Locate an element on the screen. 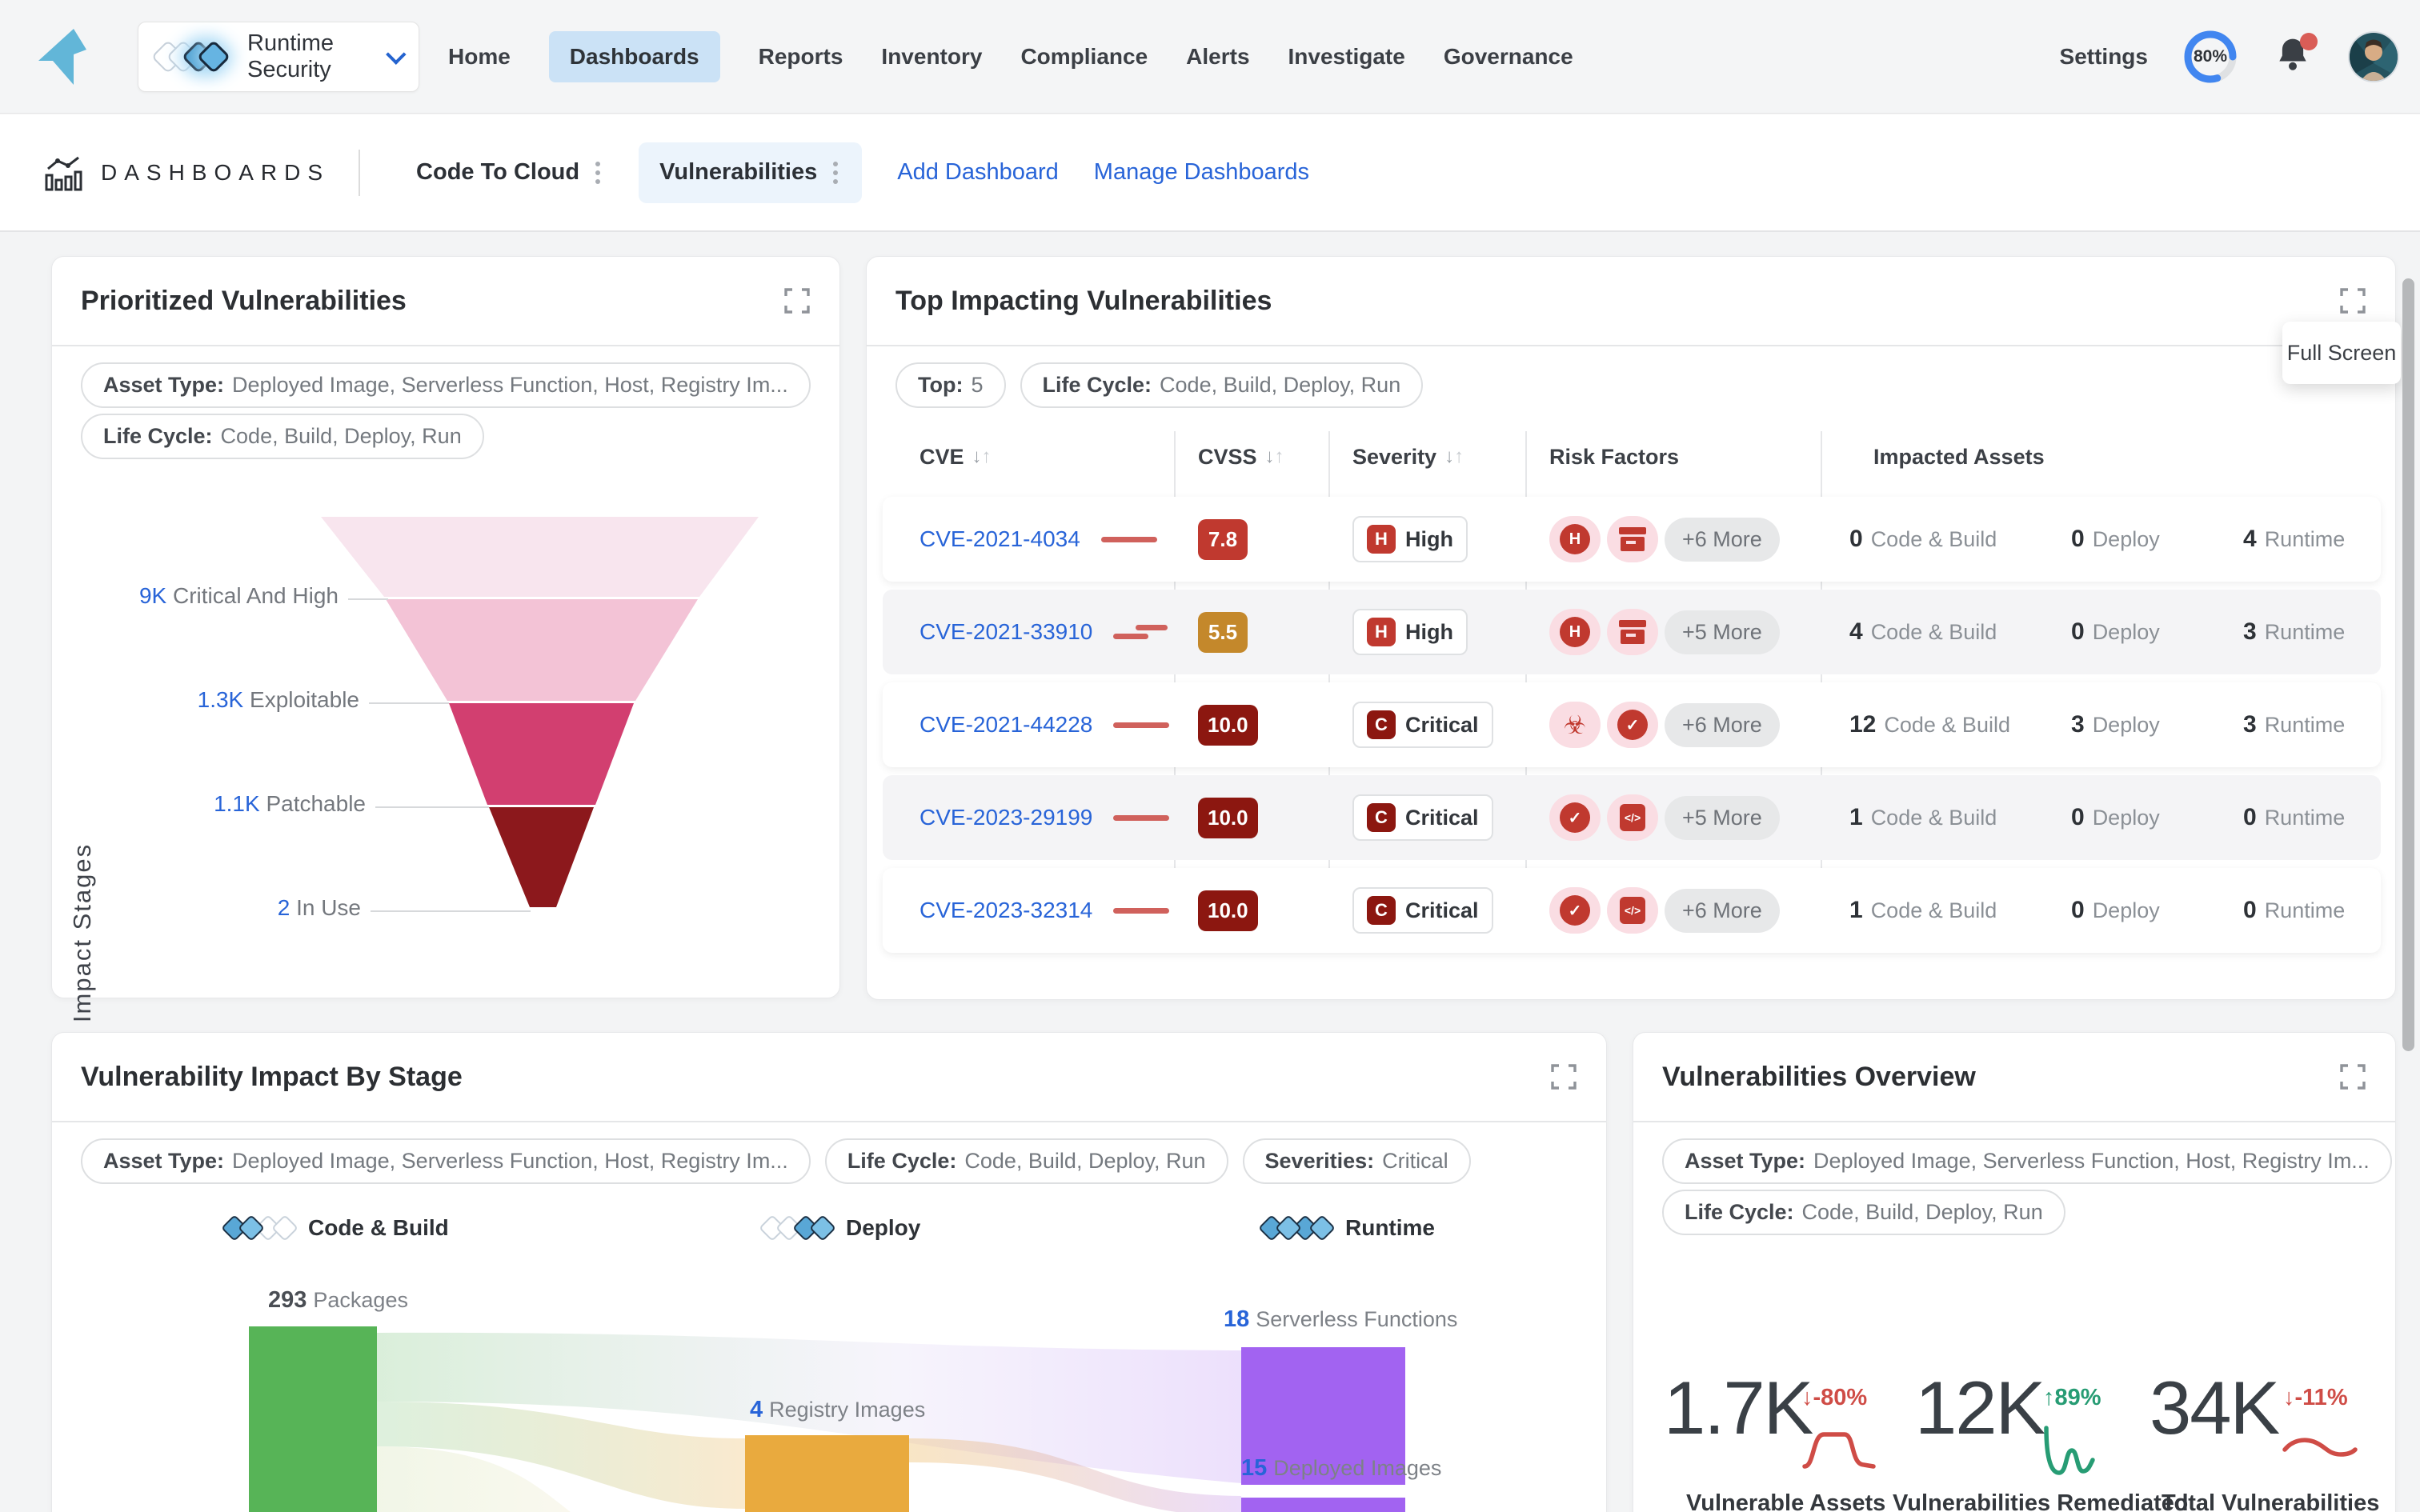 This screenshot has width=2420, height=1512. funnel-stage: Exploitable is located at coordinates (304, 699).